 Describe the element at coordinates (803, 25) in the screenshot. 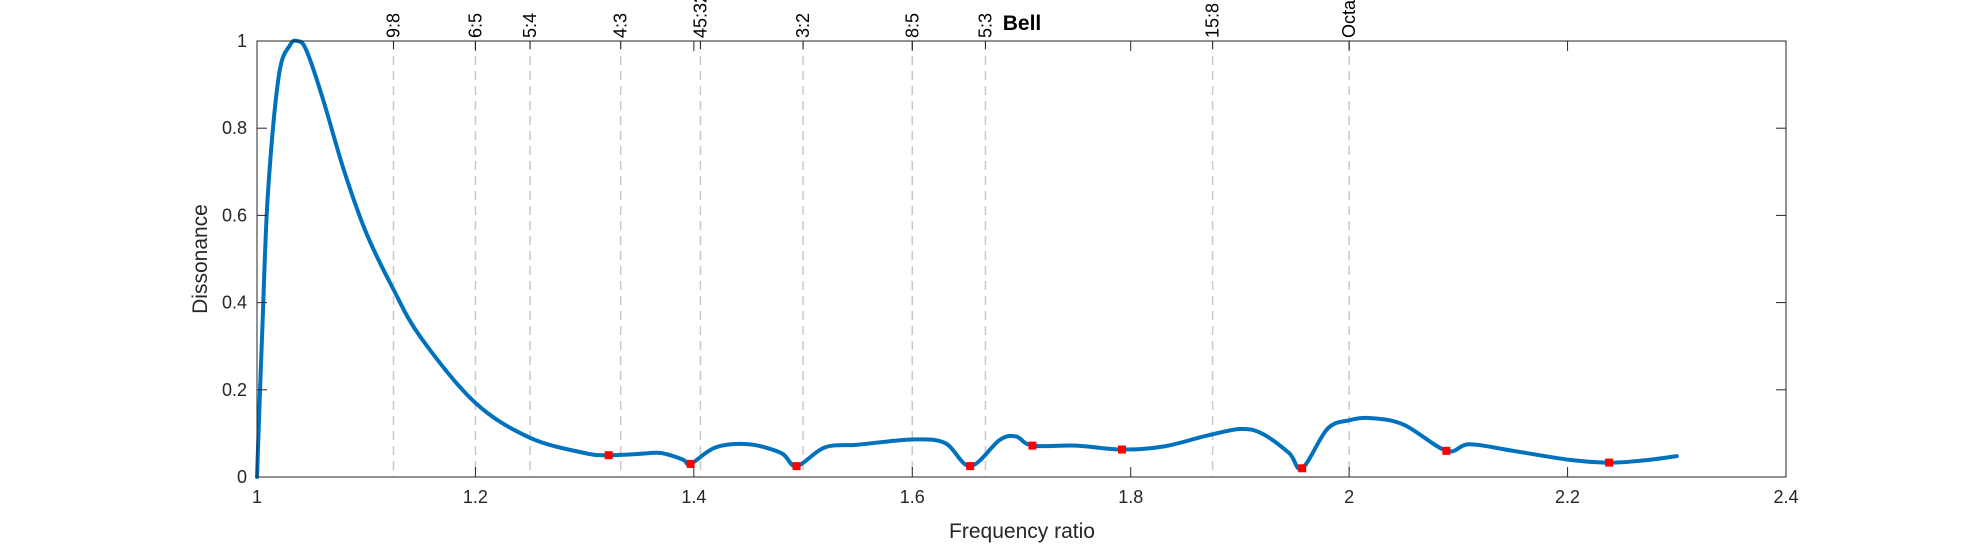

I see `interval-label: 3:2` at that location.